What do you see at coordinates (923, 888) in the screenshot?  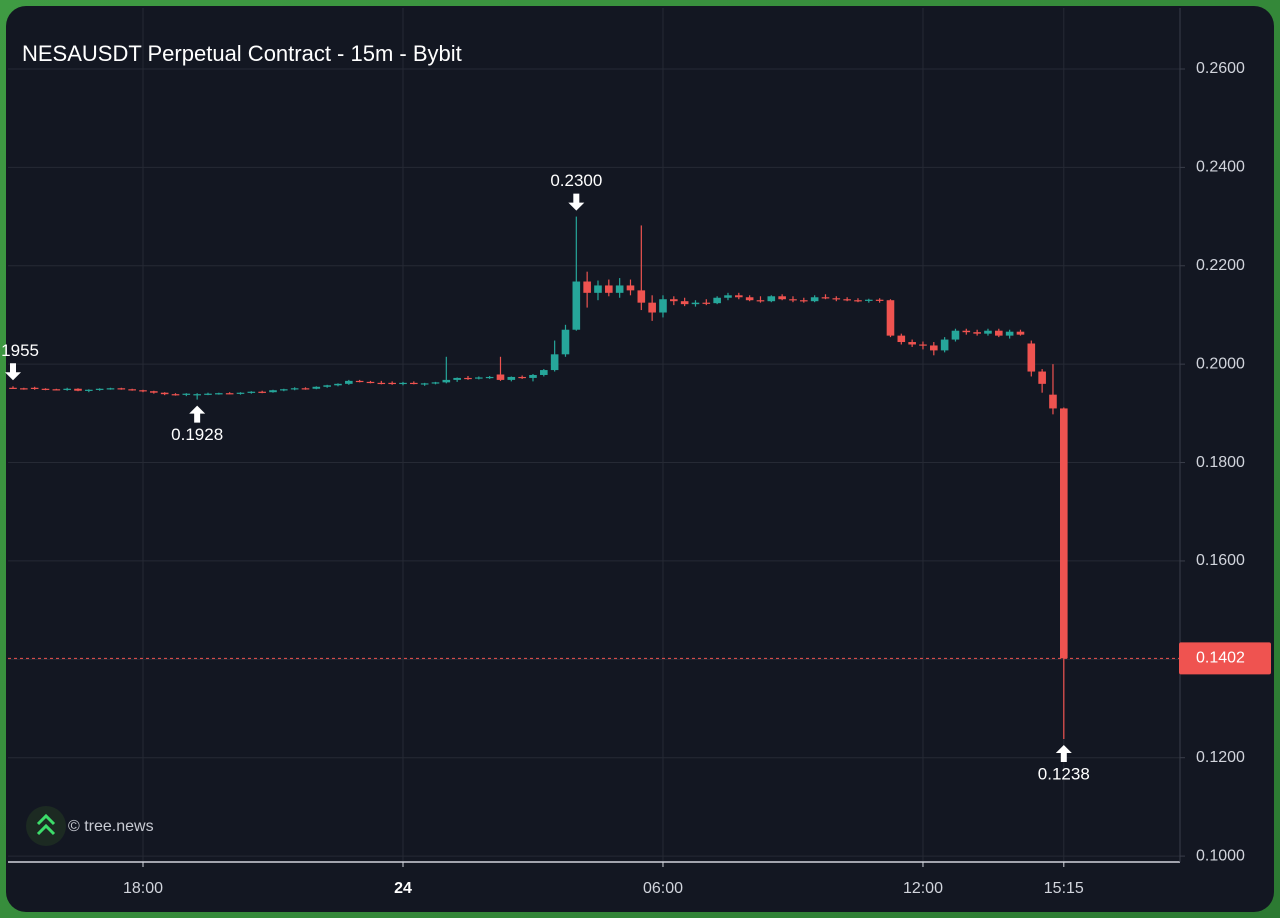 I see `x-tick-label: 12:00` at bounding box center [923, 888].